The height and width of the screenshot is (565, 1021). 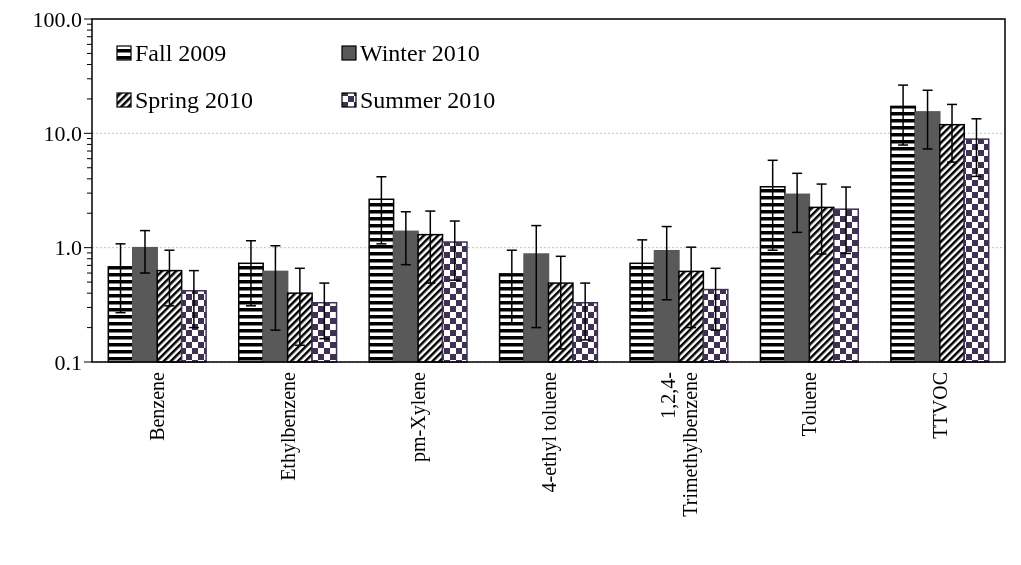 What do you see at coordinates (549, 432) in the screenshot?
I see `x-tick-label: 4-ethyl toluene` at bounding box center [549, 432].